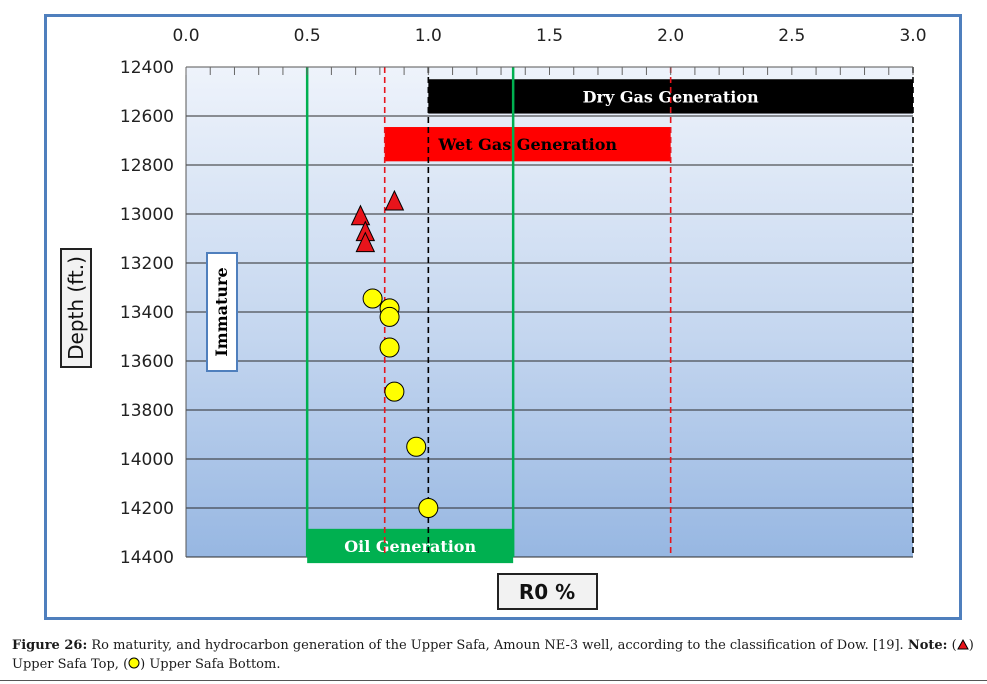 The width and height of the screenshot is (987, 684). I want to click on immature-box, so click(222, 312).